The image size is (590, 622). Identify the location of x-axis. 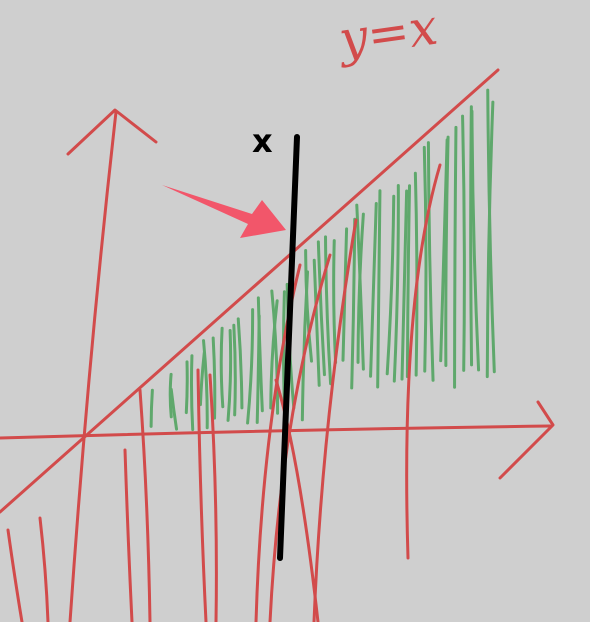
(276, 432).